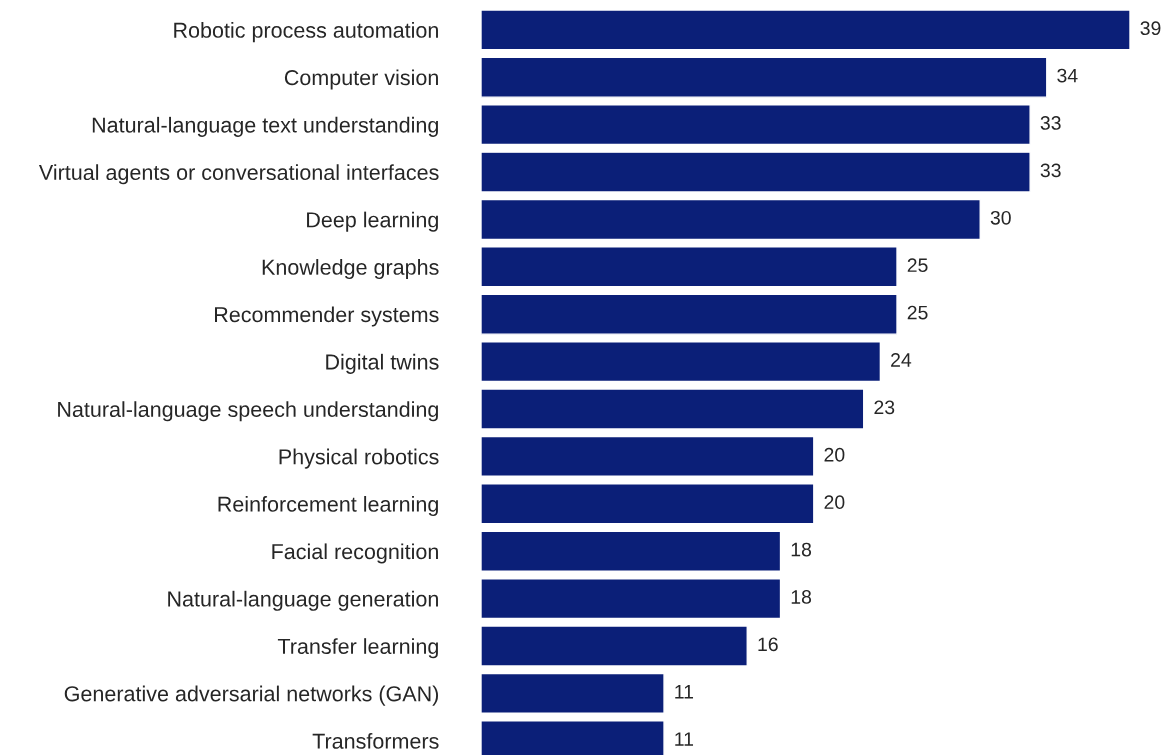  I want to click on y-tick-label: Natural-language speech understanding, so click(248, 411).